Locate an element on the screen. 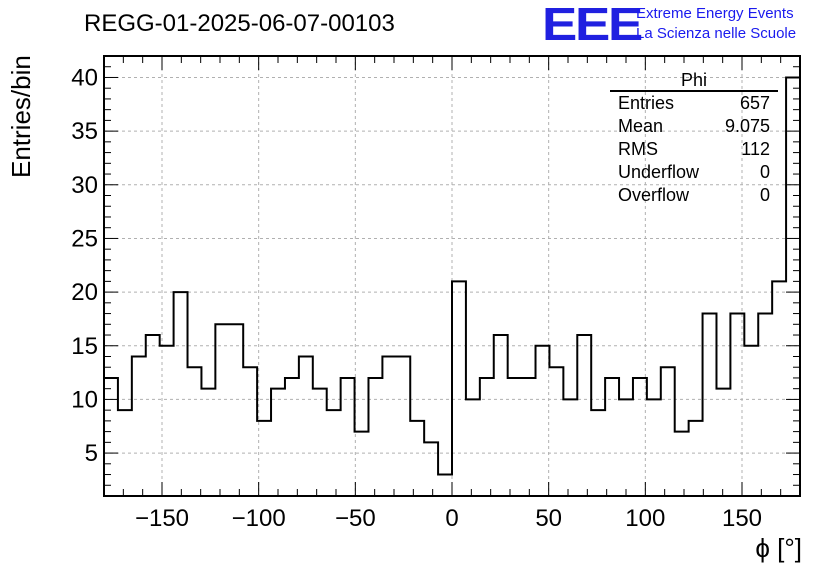 Image resolution: width=836 pixels, height=572 pixels. y-tick-label: 35 is located at coordinates (84, 131).